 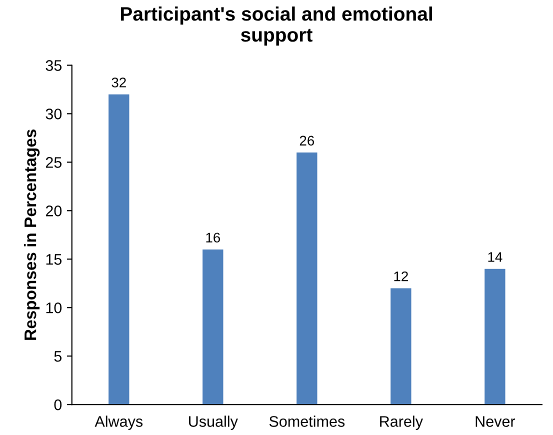 What do you see at coordinates (495, 257) in the screenshot?
I see `data-label: 14` at bounding box center [495, 257].